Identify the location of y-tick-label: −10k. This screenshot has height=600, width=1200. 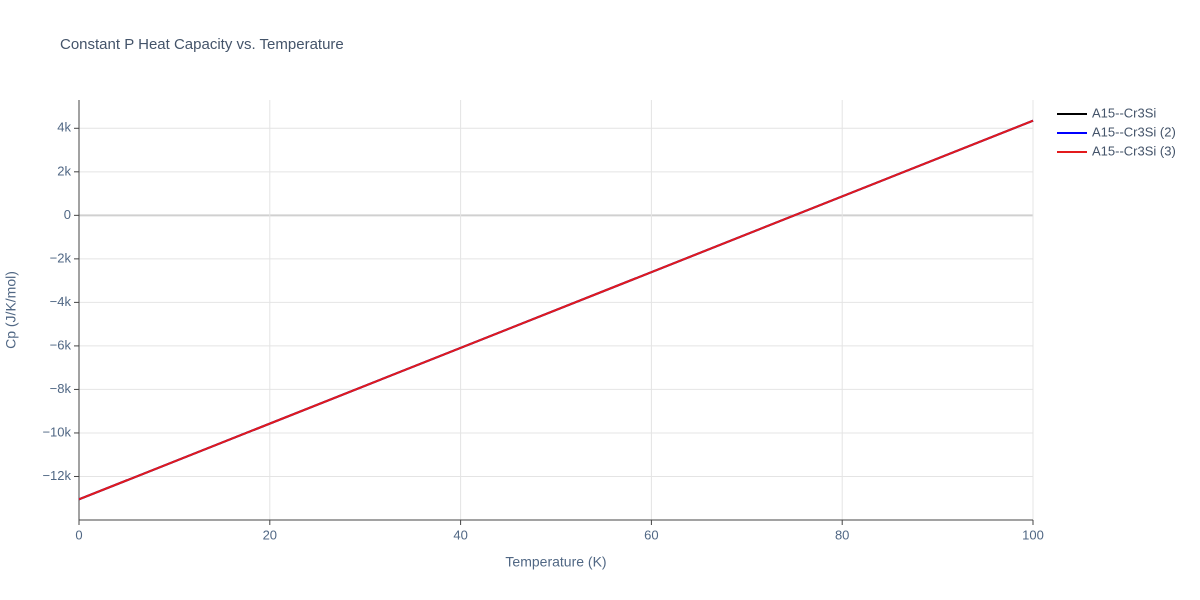
(56, 431).